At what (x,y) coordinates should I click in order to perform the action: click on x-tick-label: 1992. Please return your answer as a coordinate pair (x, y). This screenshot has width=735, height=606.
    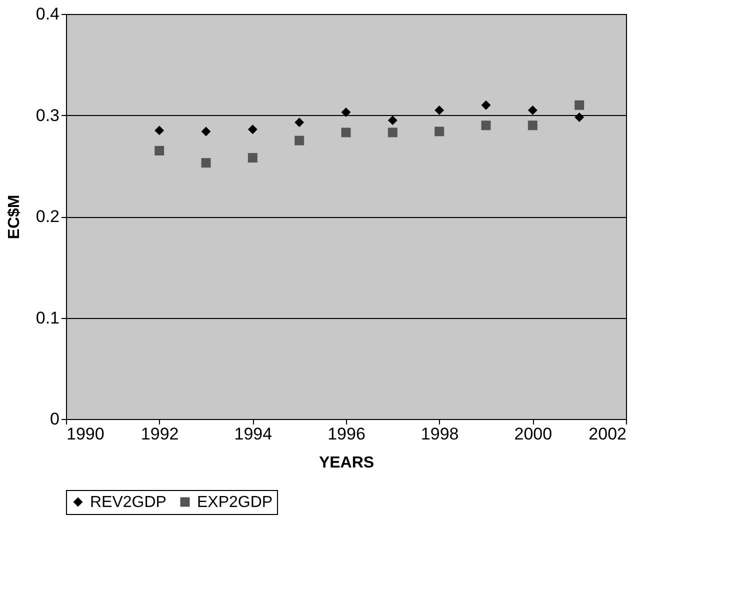
    Looking at the image, I should click on (159, 434).